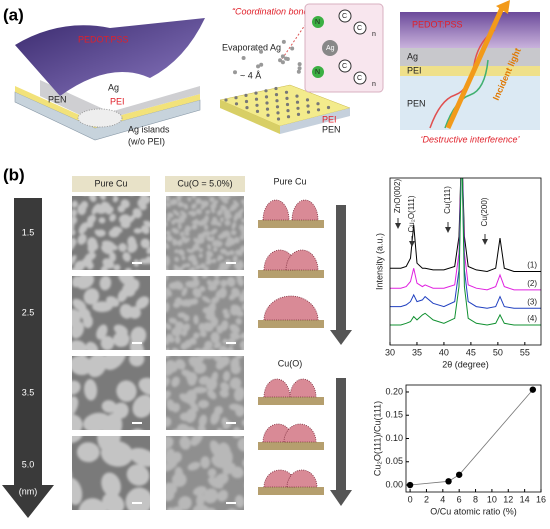 The height and width of the screenshot is (529, 550). Describe the element at coordinates (417, 352) in the screenshot. I see `x-tick-label: 35` at that location.